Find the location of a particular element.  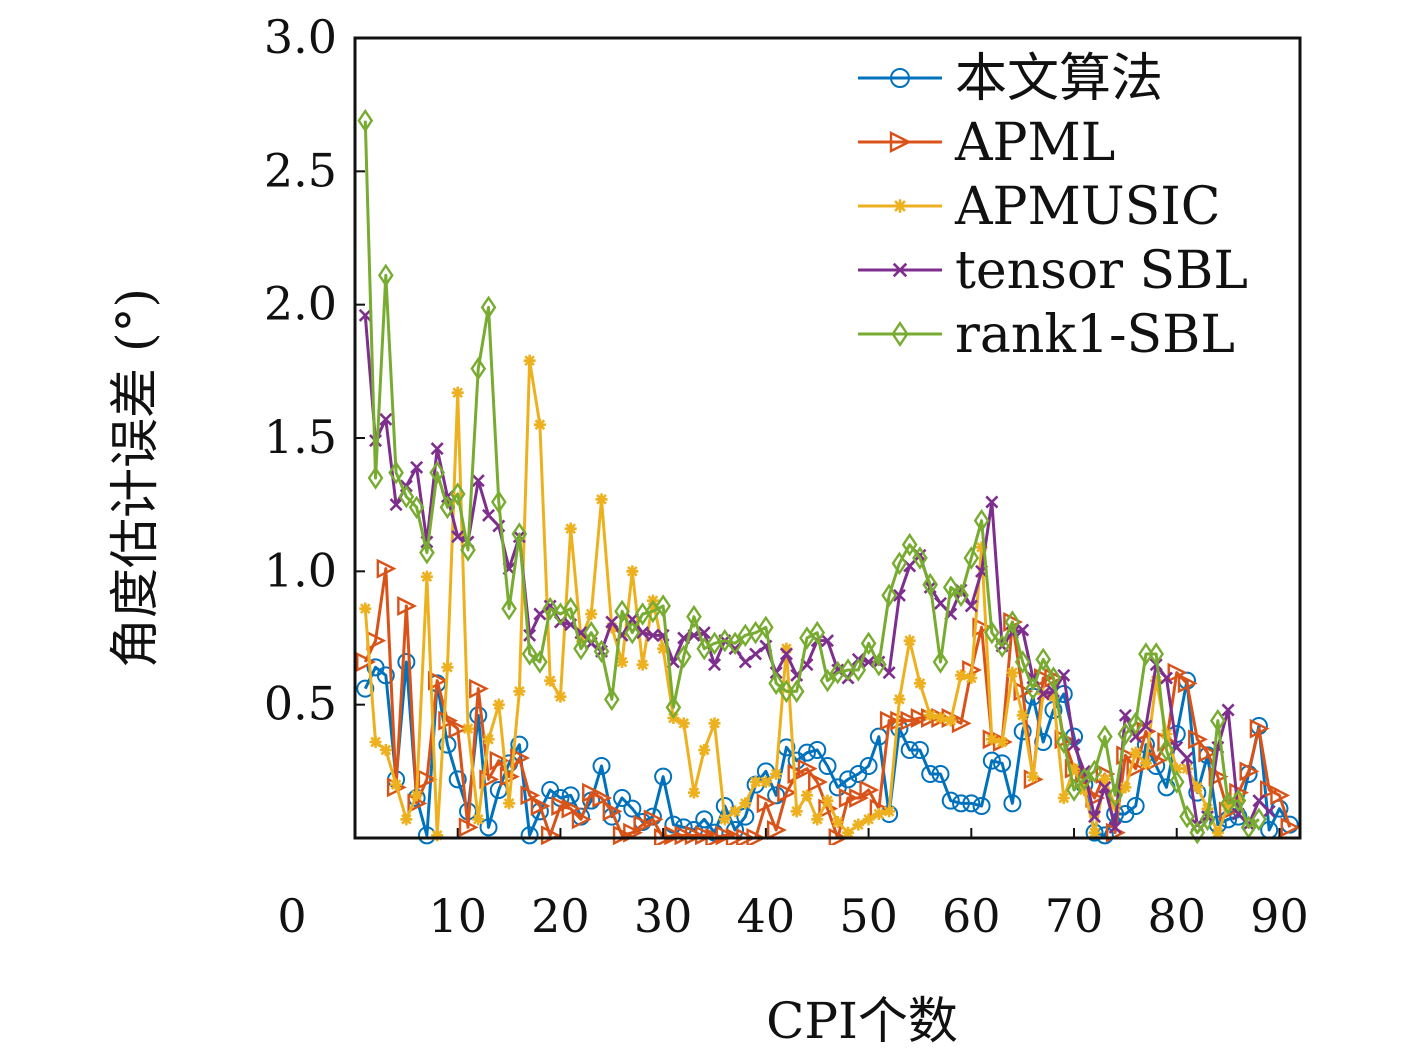

series-line is located at coordinates (827, 748).